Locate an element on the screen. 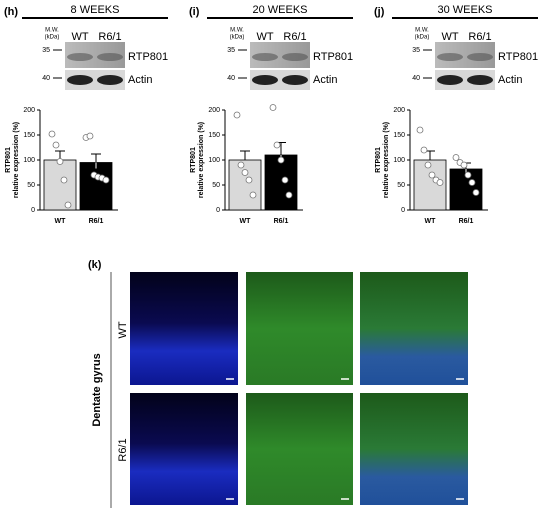  chart-title: 20 WEEKS is located at coordinates (279, 10).